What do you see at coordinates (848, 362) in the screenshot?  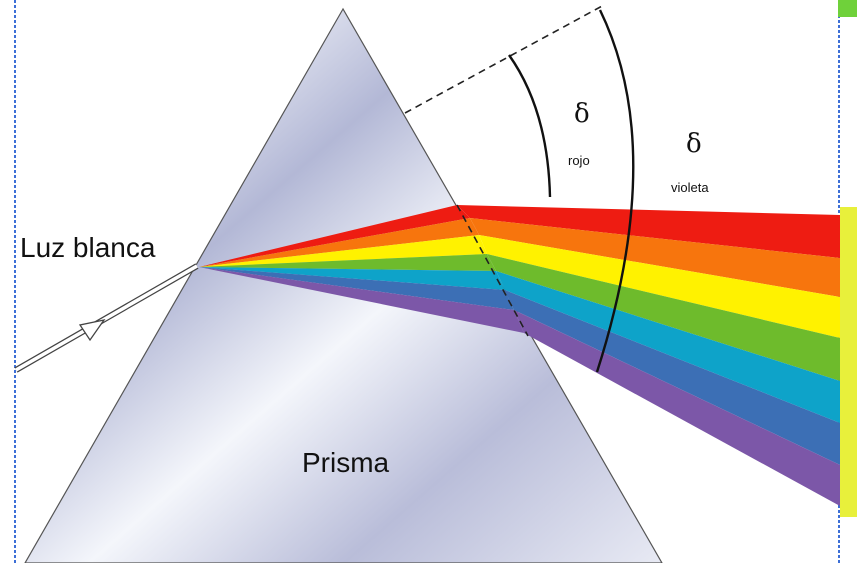 I see `projection-screen` at bounding box center [848, 362].